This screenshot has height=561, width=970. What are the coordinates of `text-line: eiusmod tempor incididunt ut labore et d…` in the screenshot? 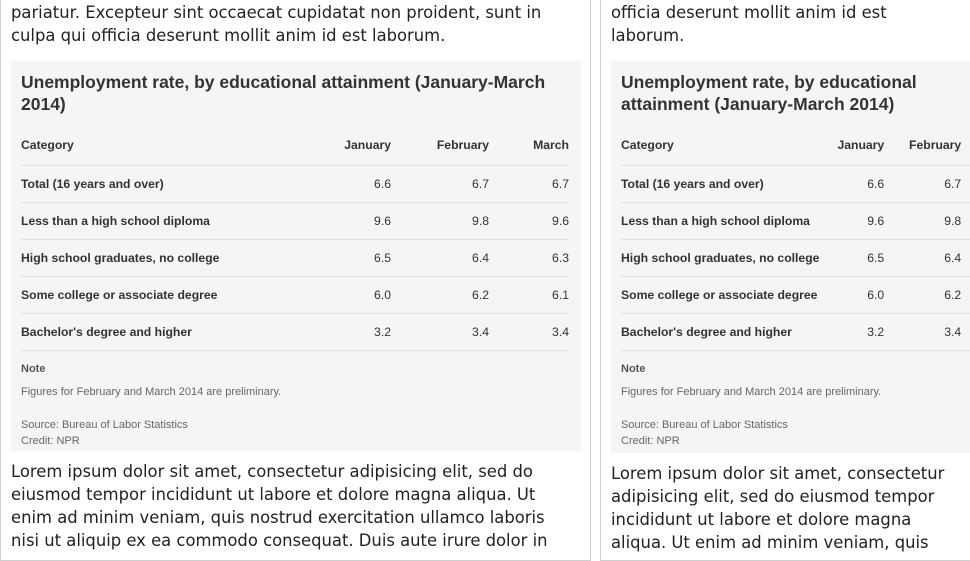 It's located at (273, 494).